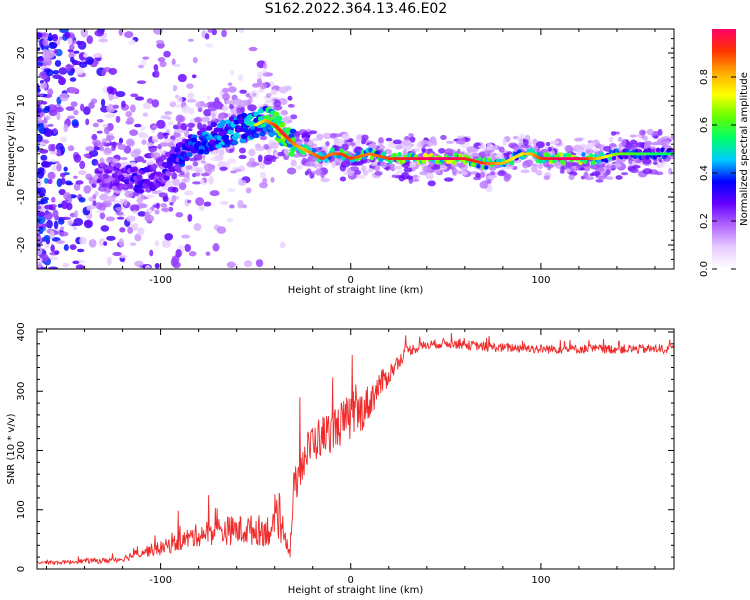 The image size is (750, 600). What do you see at coordinates (160, 280) in the screenshot?
I see `spectrogram-x-tick-label: -100` at bounding box center [160, 280].